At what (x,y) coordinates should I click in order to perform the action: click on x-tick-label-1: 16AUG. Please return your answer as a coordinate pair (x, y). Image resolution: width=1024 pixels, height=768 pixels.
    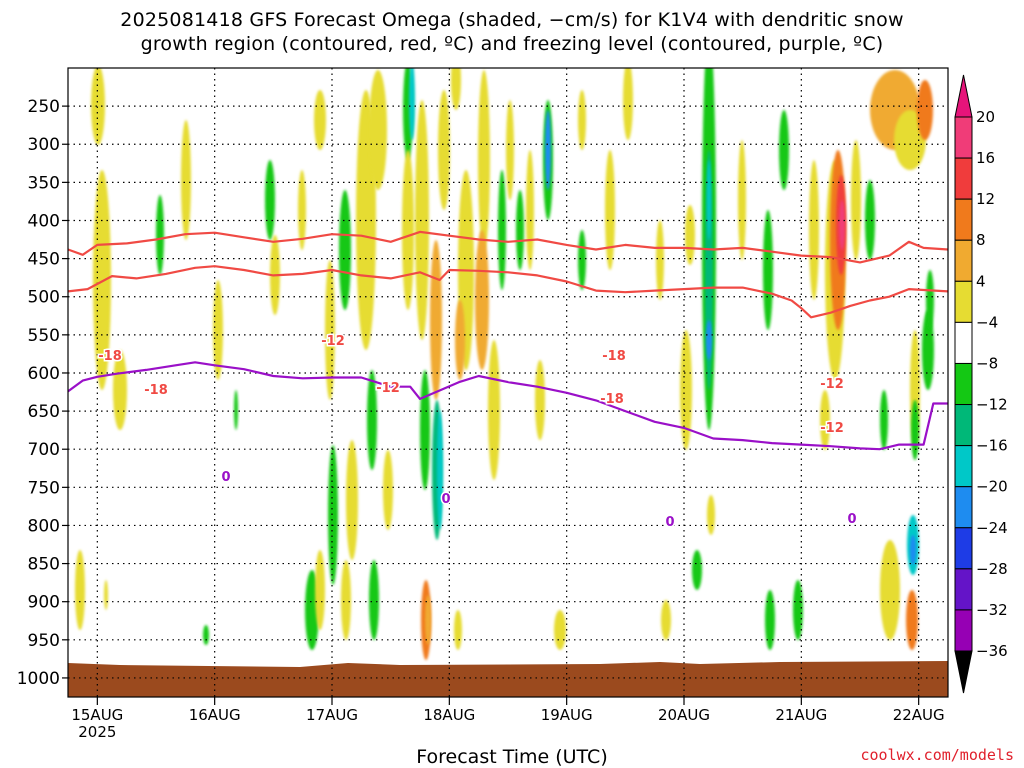
    Looking at the image, I should click on (215, 715).